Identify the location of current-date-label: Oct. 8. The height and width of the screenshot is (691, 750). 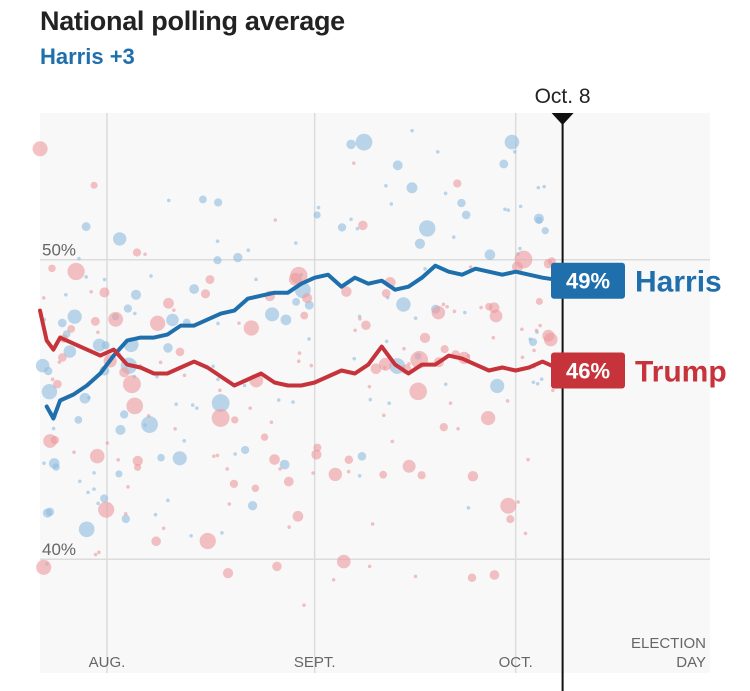
(563, 96).